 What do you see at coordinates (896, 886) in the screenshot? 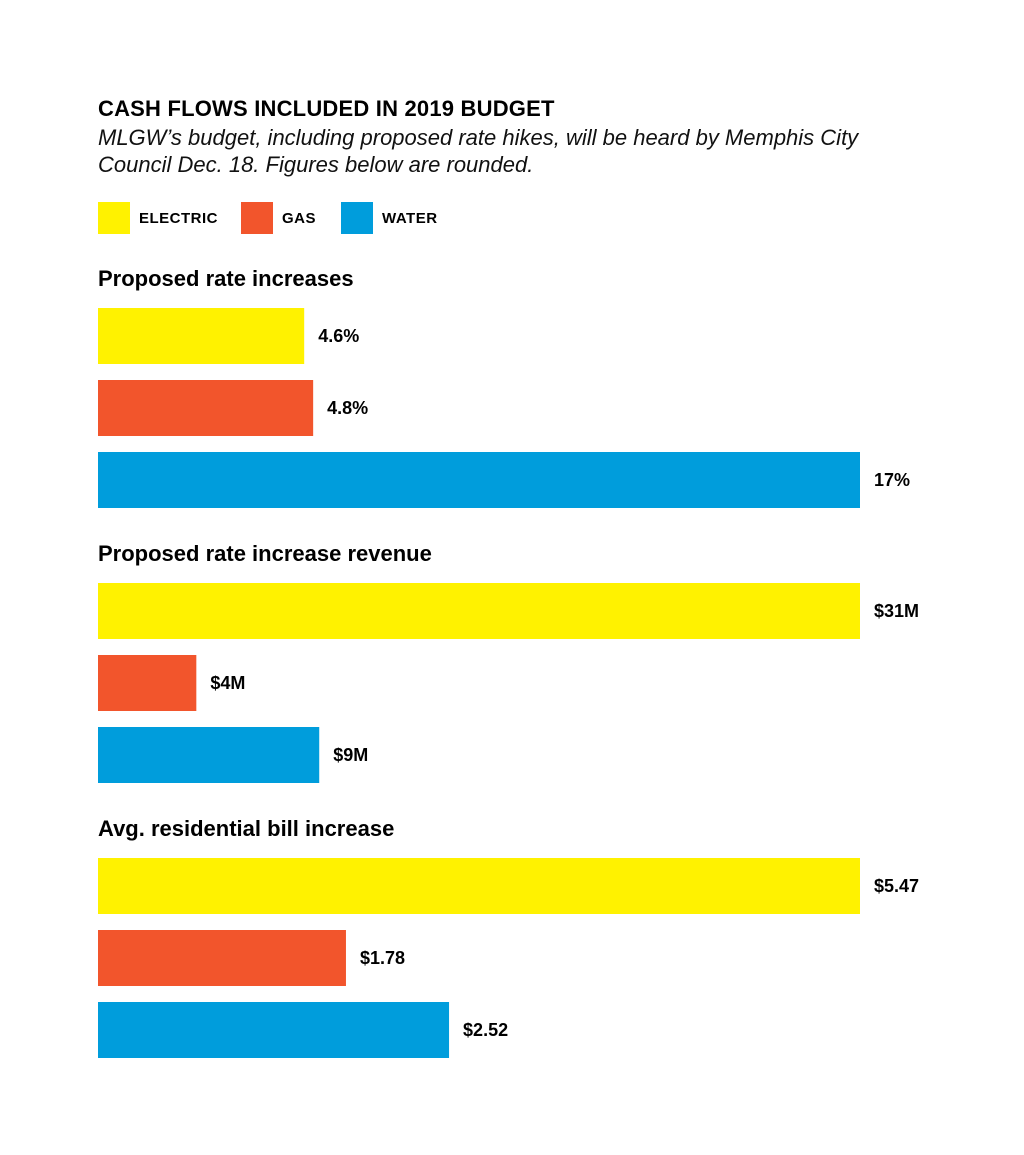
I see `chart-3-label-electric: $5.47` at bounding box center [896, 886].